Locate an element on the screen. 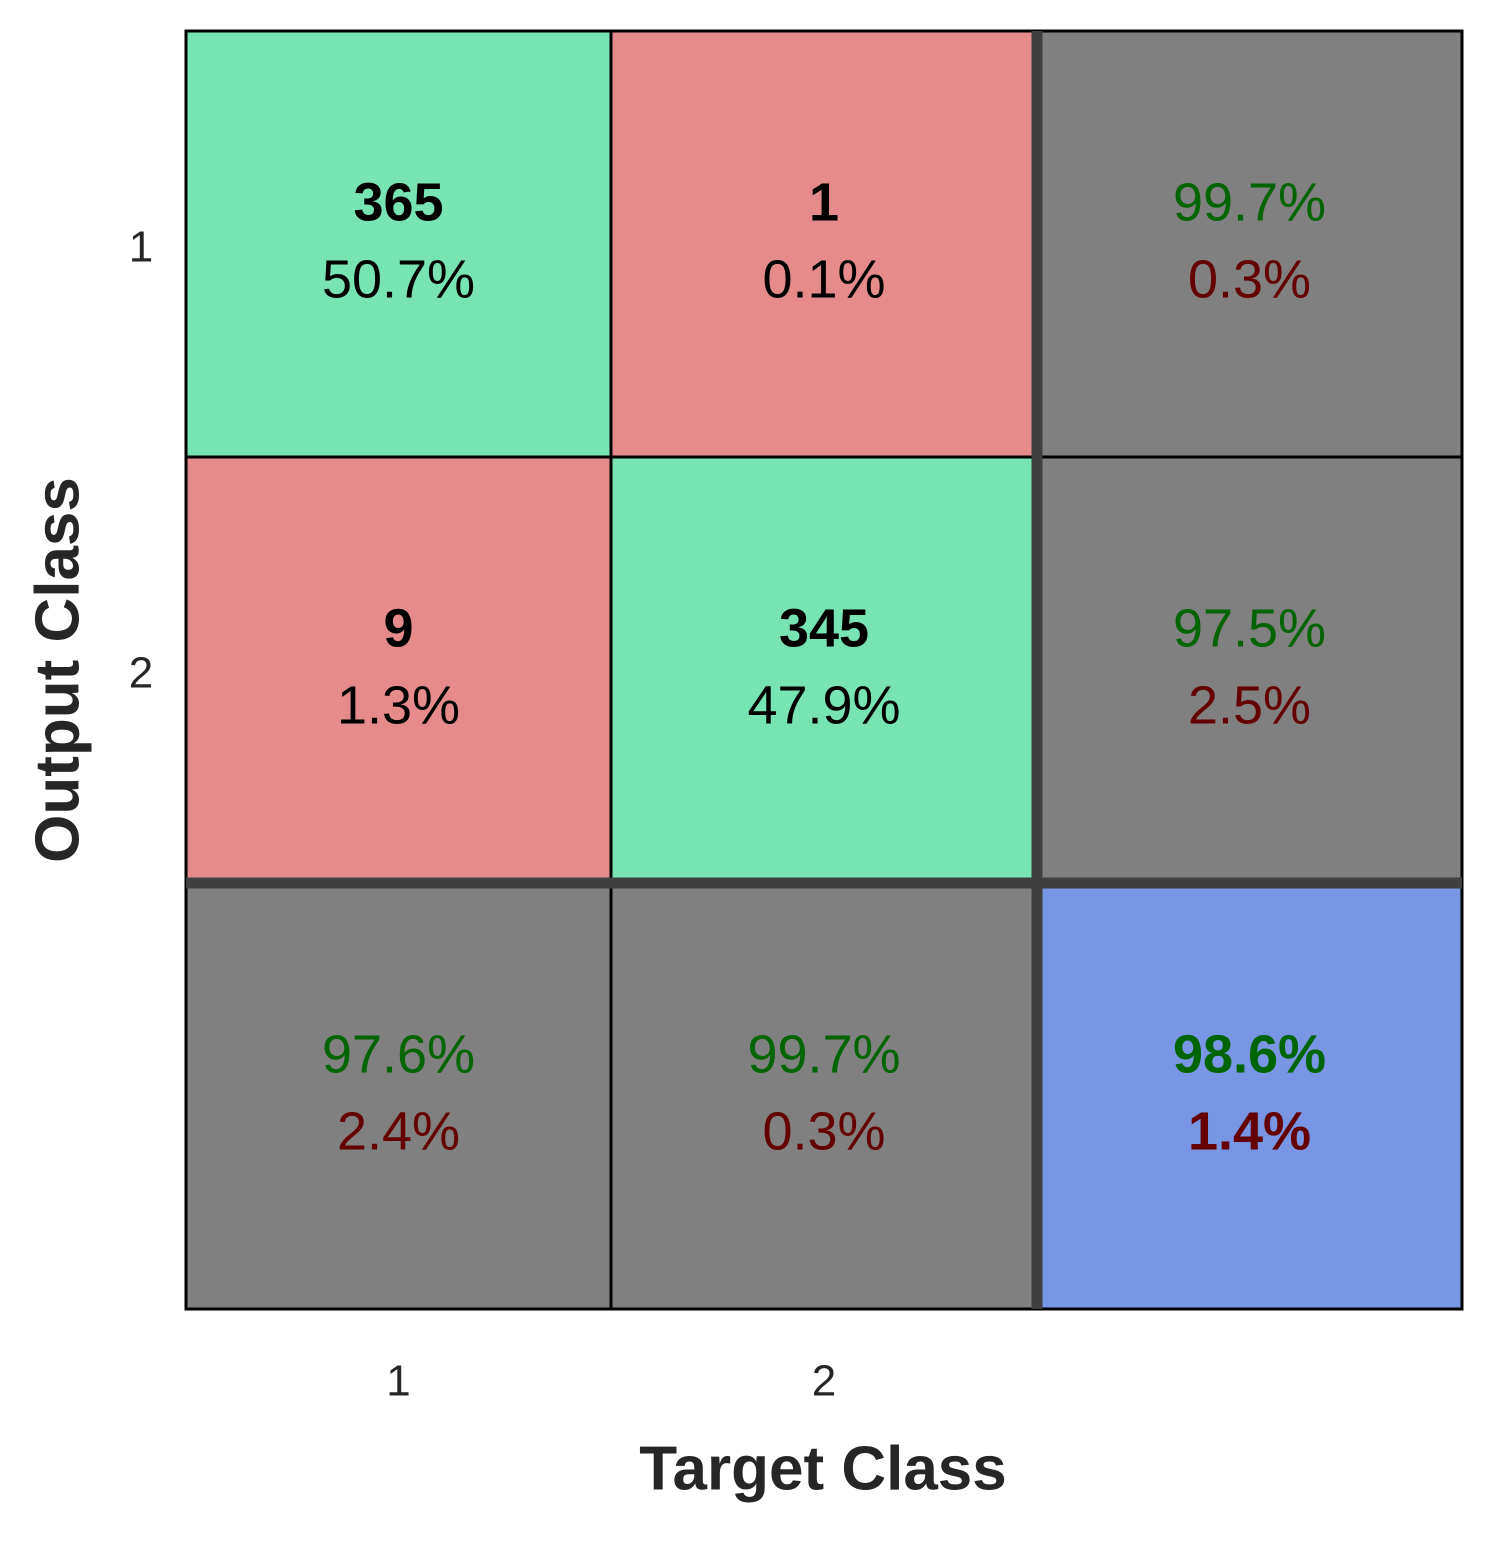  cell-r3-c1 is located at coordinates (398, 1096).